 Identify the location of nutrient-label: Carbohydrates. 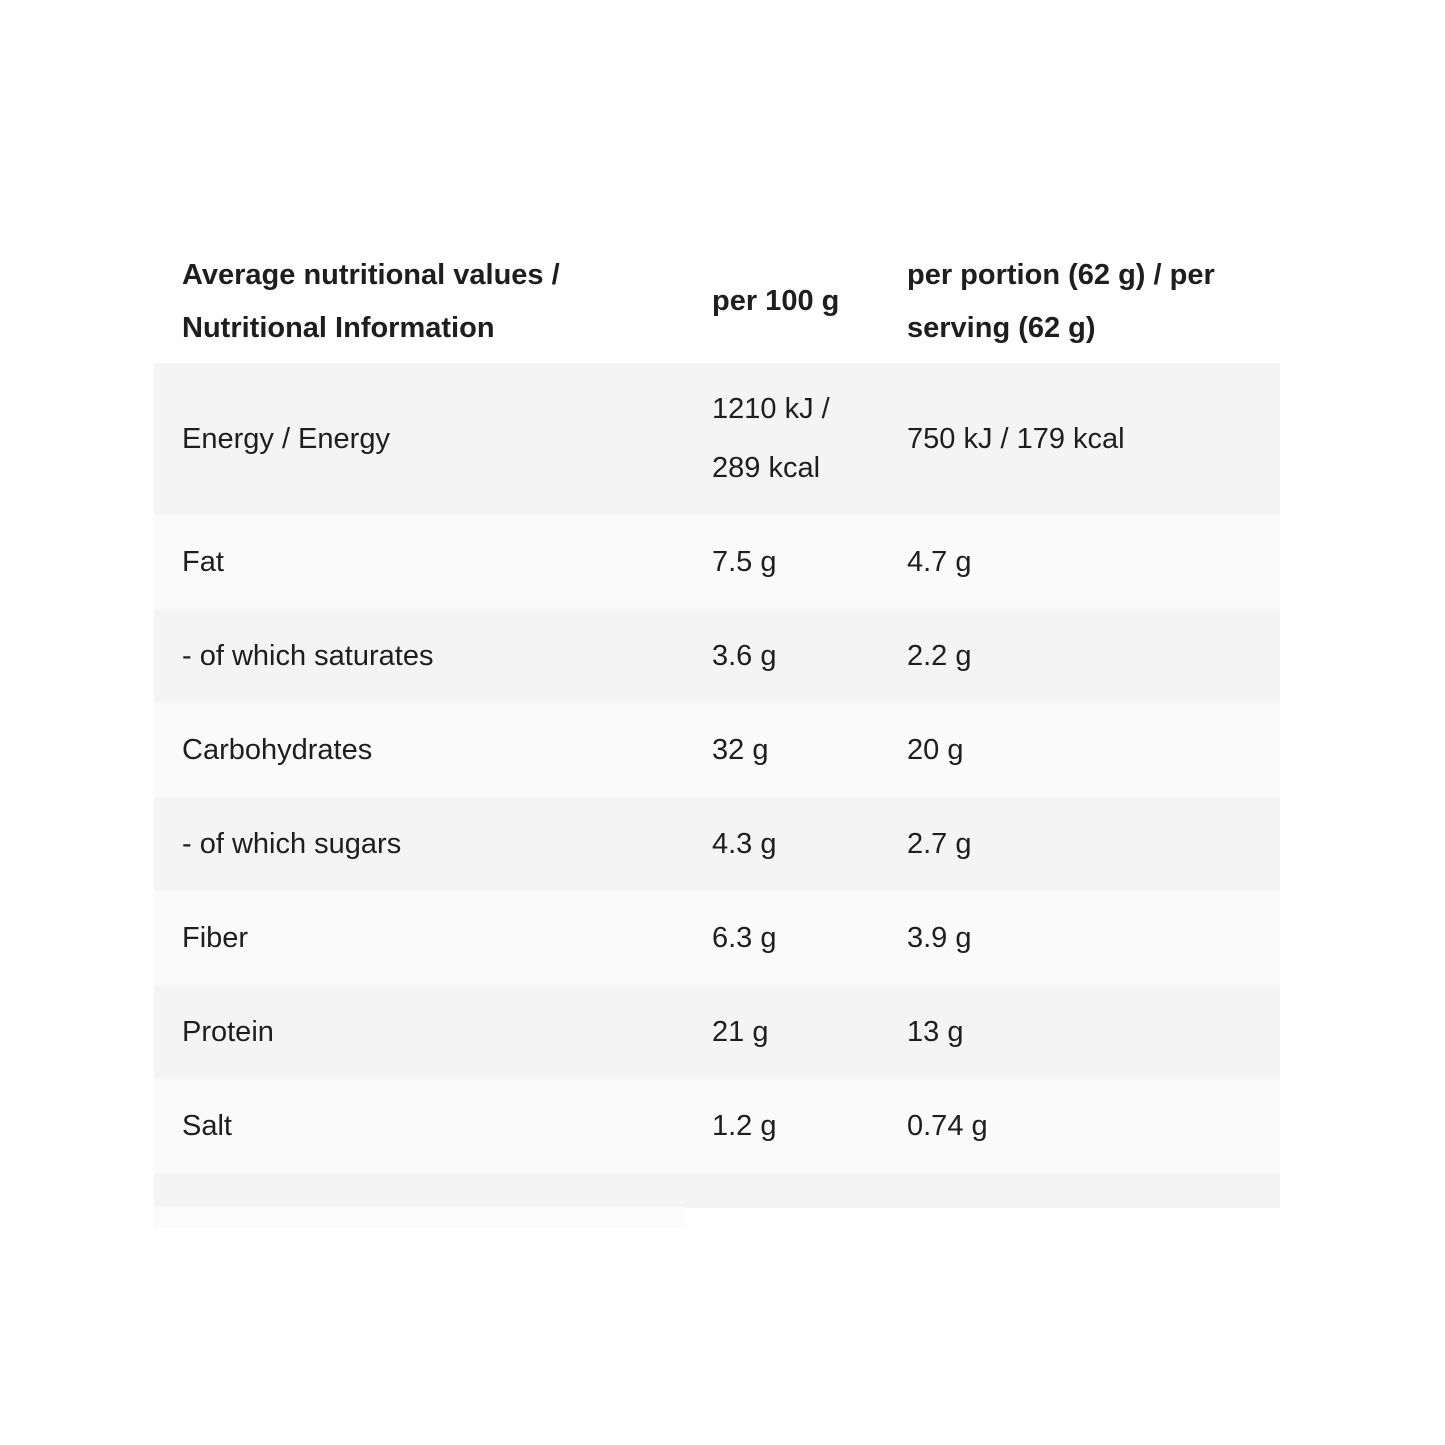
(277, 749).